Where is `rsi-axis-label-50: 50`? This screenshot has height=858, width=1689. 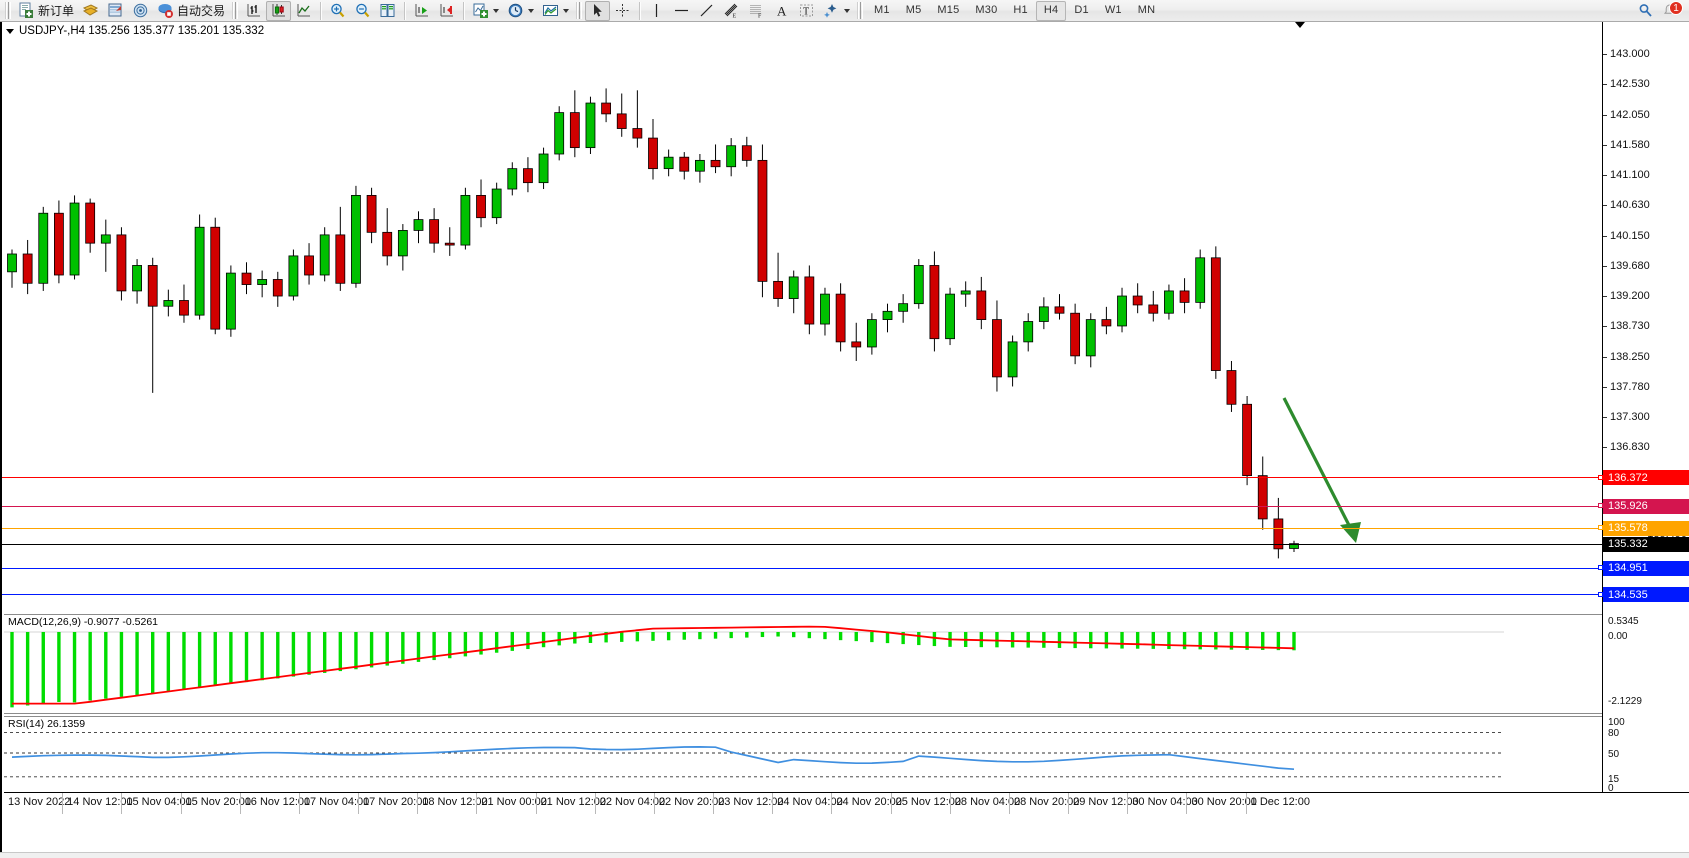 rsi-axis-label-50: 50 is located at coordinates (1614, 754).